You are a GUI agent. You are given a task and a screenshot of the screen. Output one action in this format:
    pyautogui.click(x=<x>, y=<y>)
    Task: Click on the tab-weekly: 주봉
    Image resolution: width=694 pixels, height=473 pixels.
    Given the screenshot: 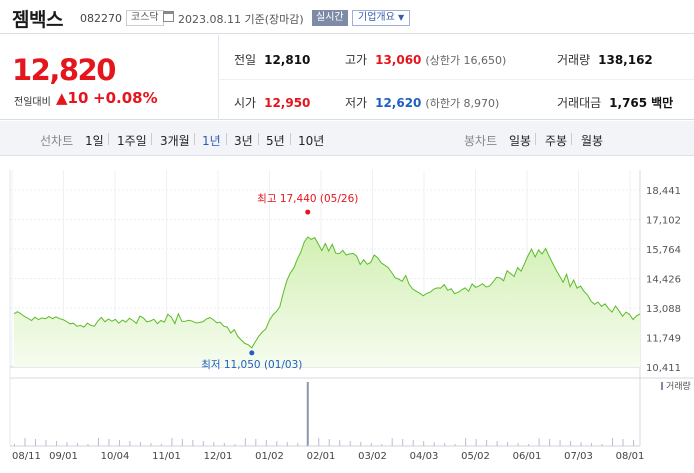 What is the action you would take?
    pyautogui.click(x=556, y=141)
    